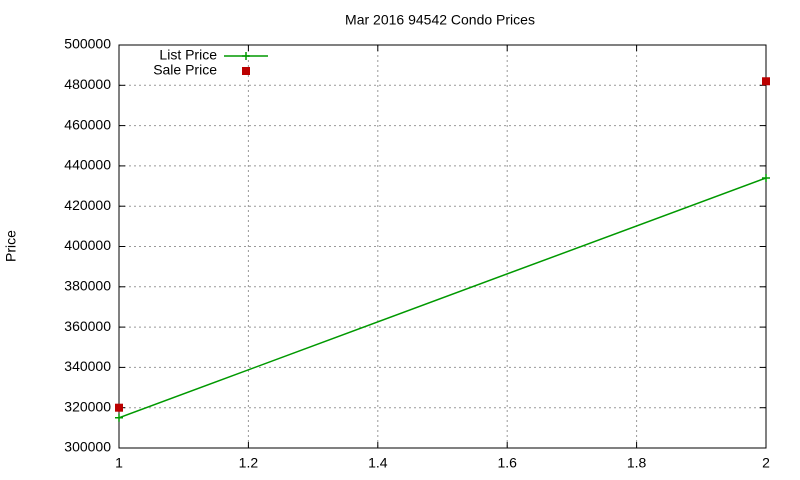  I want to click on x-tick-label: 1.6, so click(507, 463).